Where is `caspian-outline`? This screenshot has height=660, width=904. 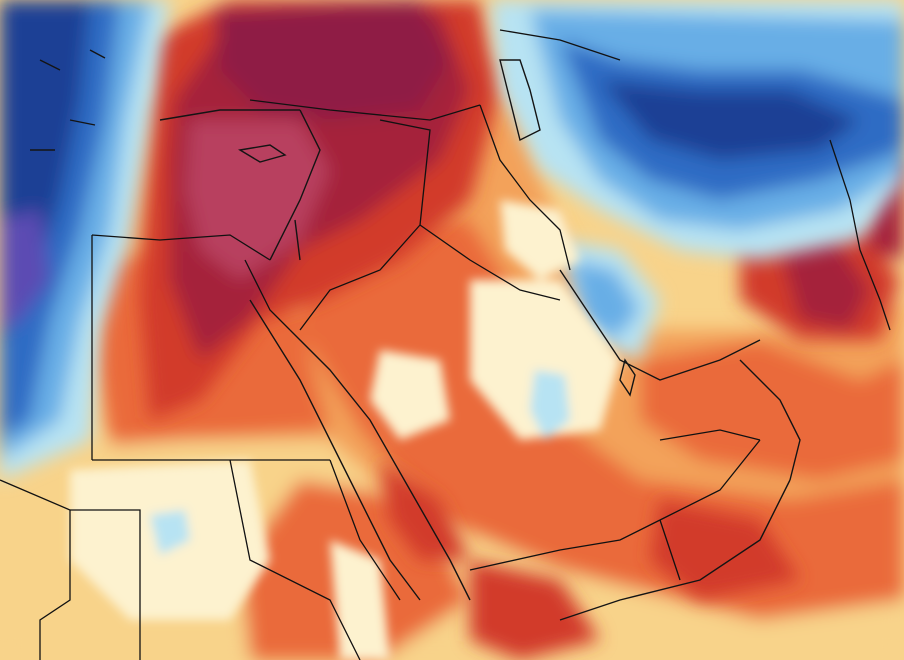
caspian-outline is located at coordinates (520, 100).